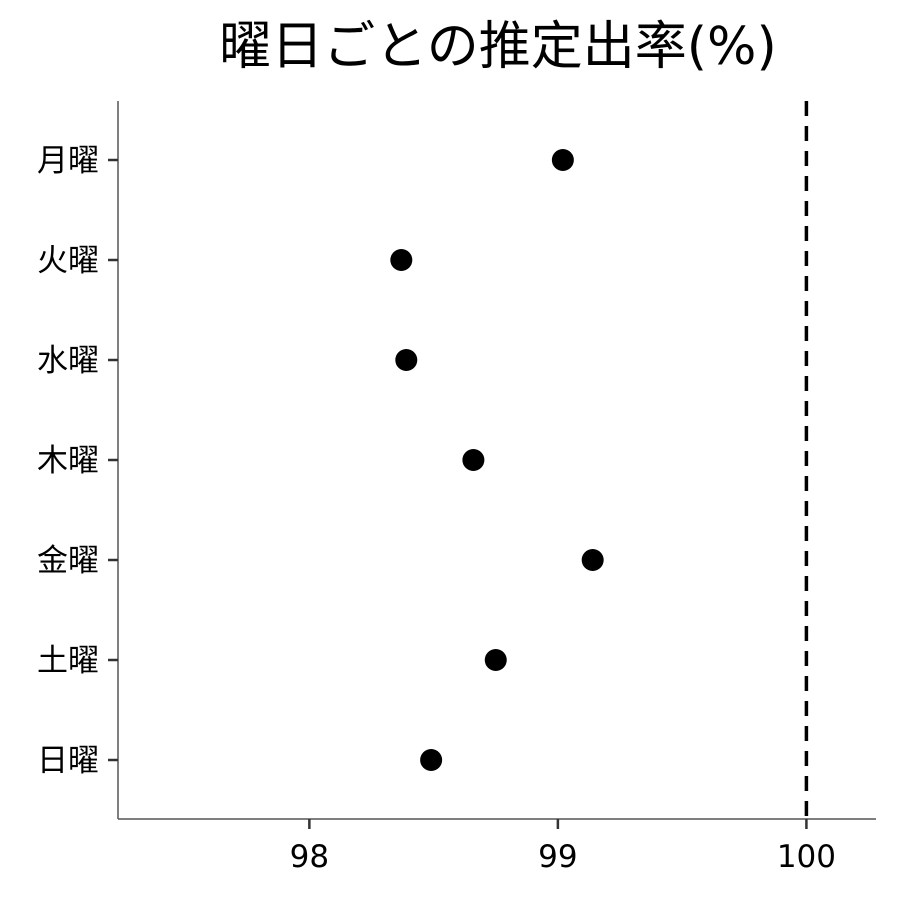 The height and width of the screenshot is (900, 900). What do you see at coordinates (806, 857) in the screenshot?
I see `x-tick-label: 100` at bounding box center [806, 857].